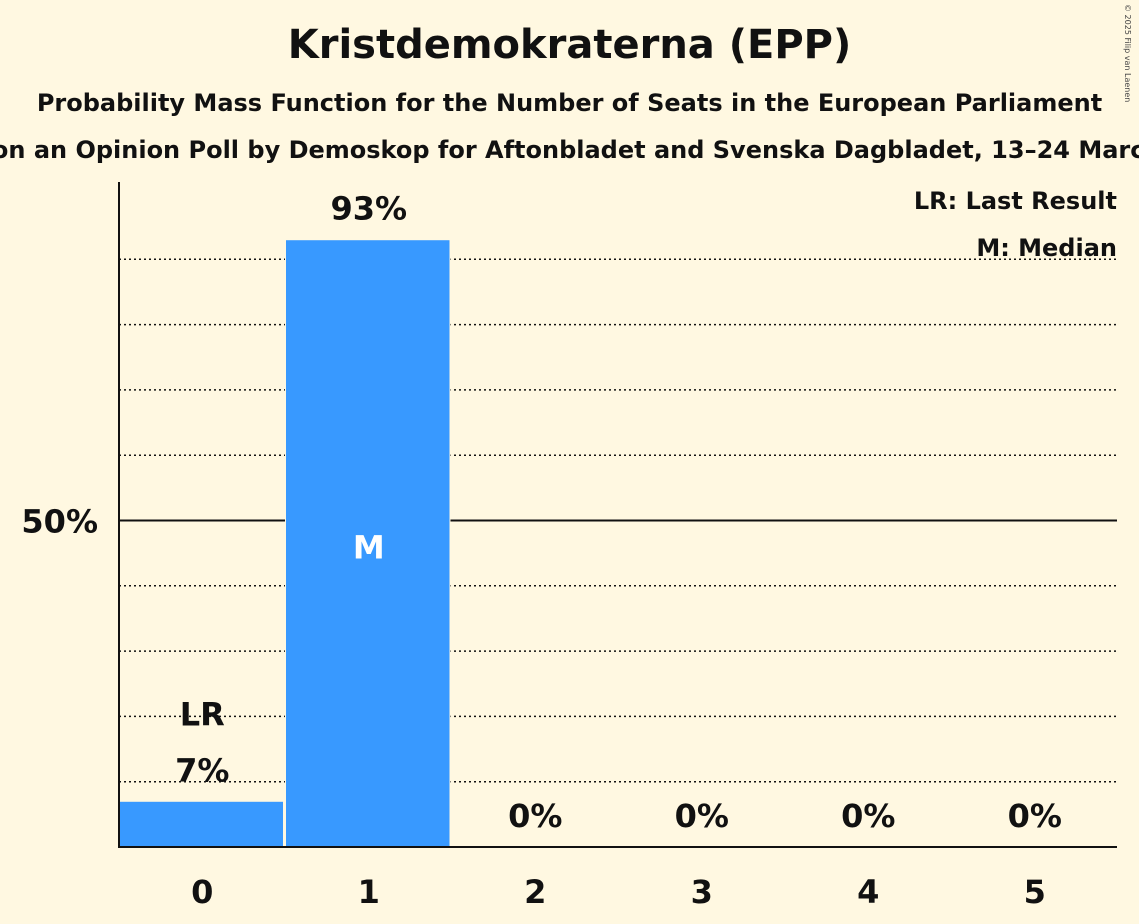  What do you see at coordinates (1035, 816) in the screenshot?
I see `data-label-5: 0%` at bounding box center [1035, 816].